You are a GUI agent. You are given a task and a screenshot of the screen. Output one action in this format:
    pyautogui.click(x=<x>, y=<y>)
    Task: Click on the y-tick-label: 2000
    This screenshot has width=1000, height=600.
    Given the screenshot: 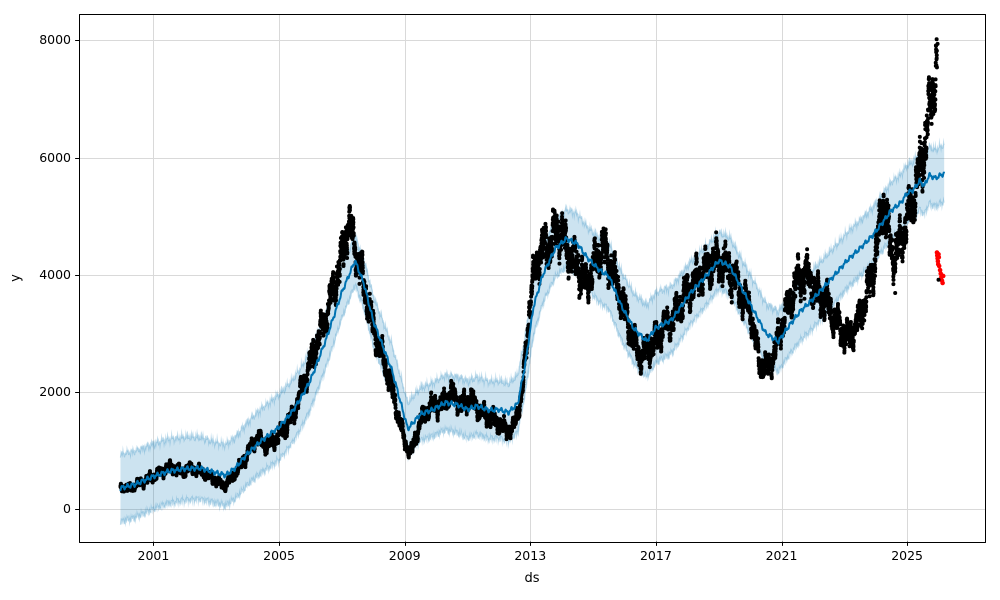 What is the action you would take?
    pyautogui.click(x=55, y=391)
    